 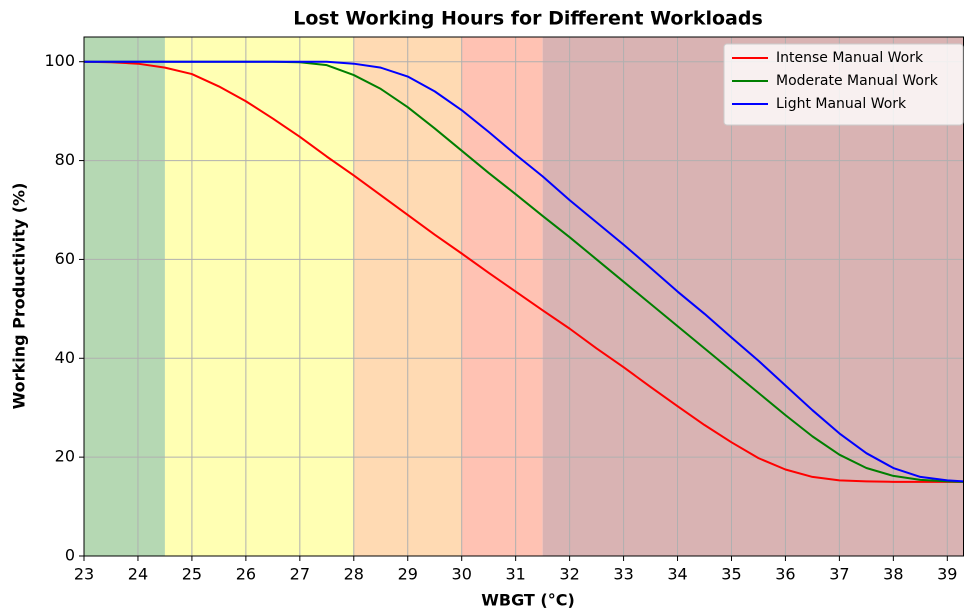 What do you see at coordinates (84, 574) in the screenshot?
I see `x-tick-label: 23` at bounding box center [84, 574].